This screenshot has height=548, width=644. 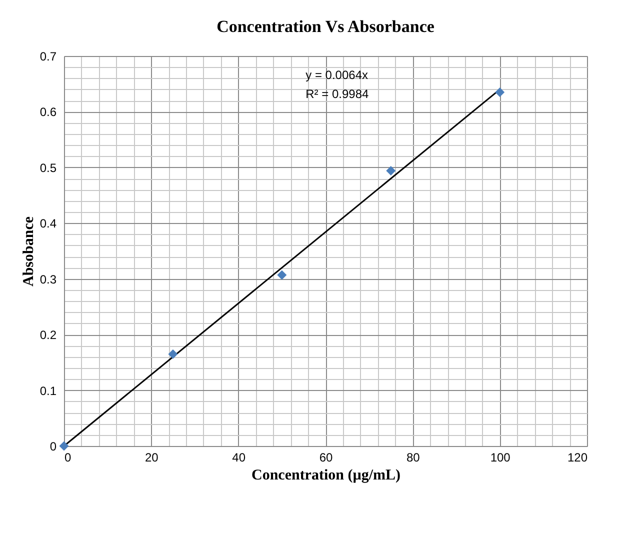 What do you see at coordinates (577, 457) in the screenshot?
I see `x-tick-label: 120` at bounding box center [577, 457].